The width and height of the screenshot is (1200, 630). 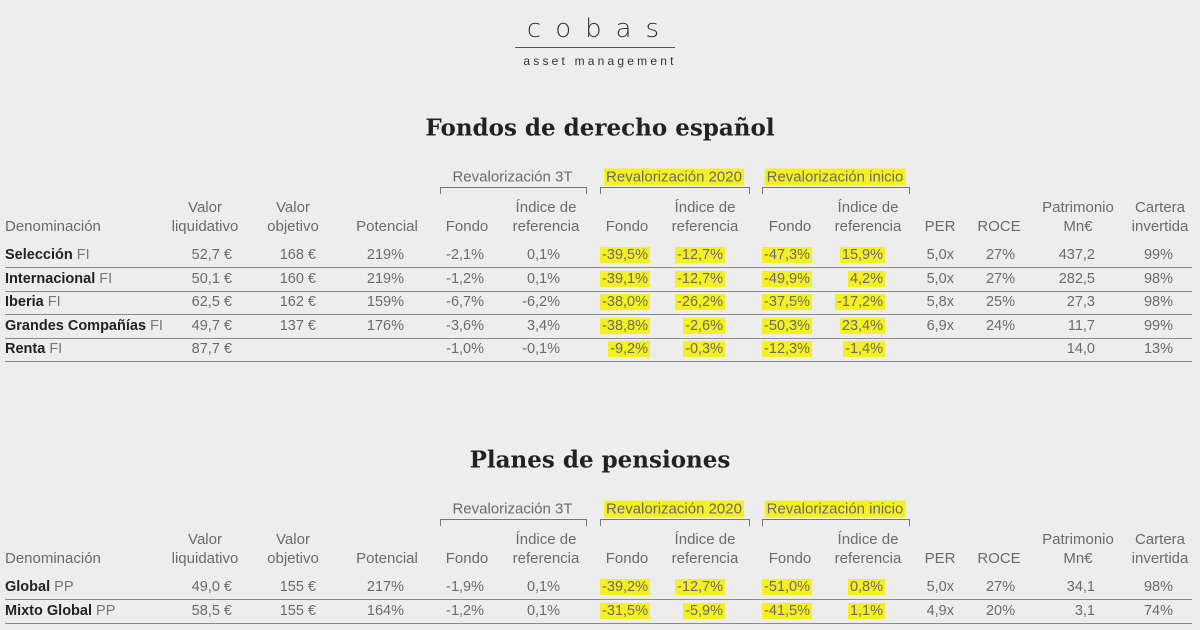 I want to click on row-name: Iberia FI, so click(x=33, y=302).